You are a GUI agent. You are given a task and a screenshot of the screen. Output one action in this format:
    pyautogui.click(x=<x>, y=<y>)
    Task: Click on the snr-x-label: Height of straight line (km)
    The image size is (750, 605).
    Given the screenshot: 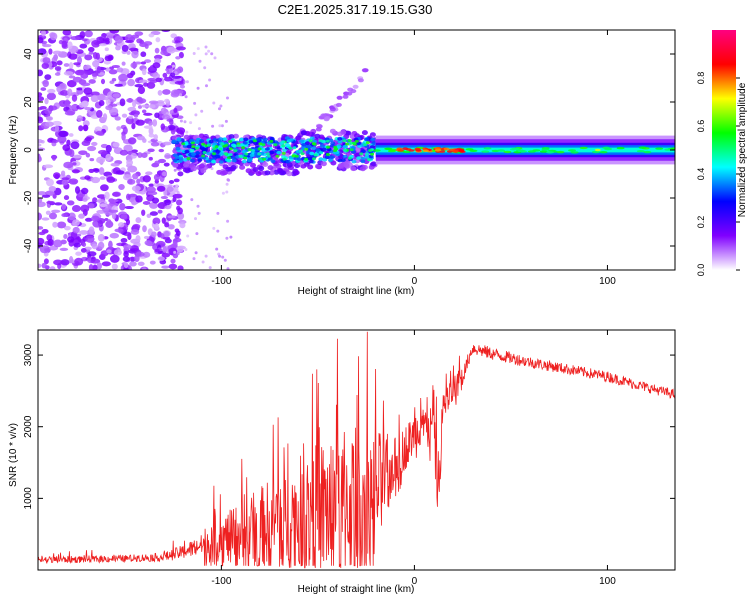 What is the action you would take?
    pyautogui.click(x=356, y=589)
    